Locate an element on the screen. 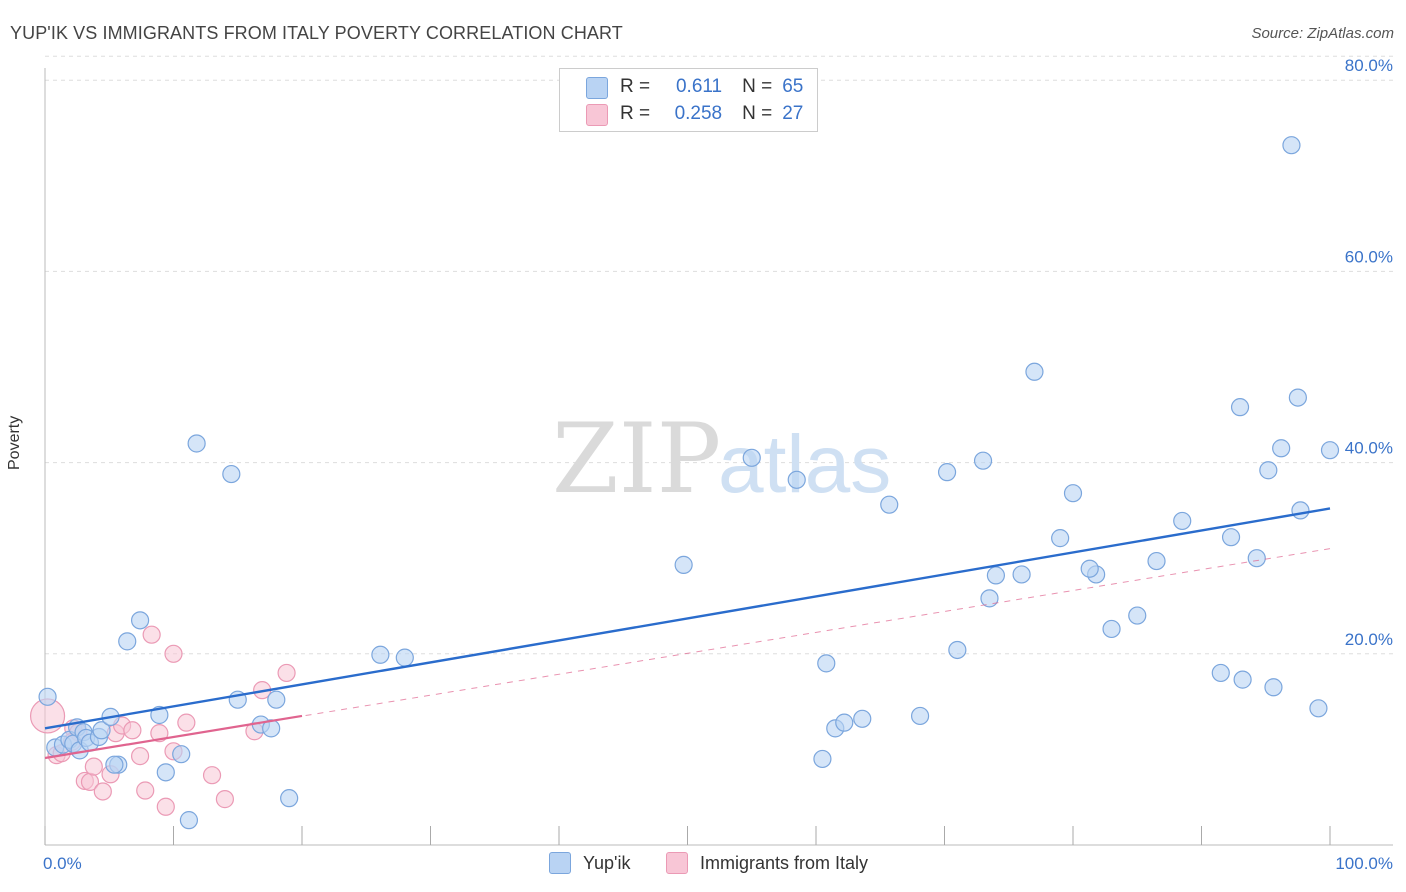 This screenshot has width=1406, height=892. legend-label-yupik: Yup'ik is located at coordinates (607, 862).